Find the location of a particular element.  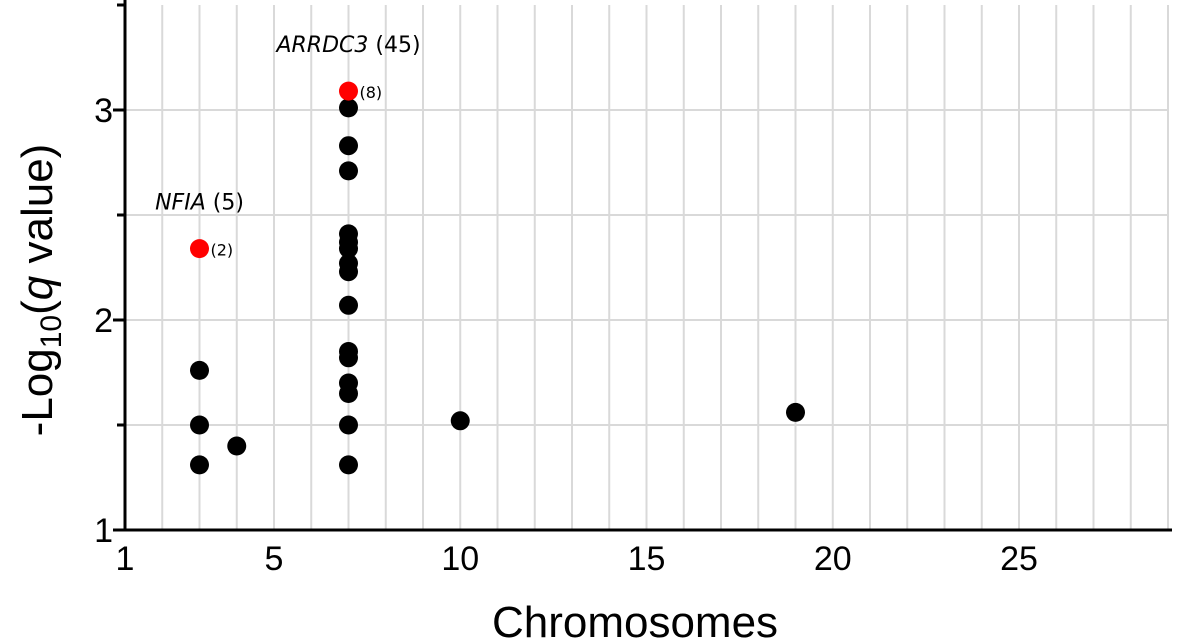

y-axis-title-rest: value) is located at coordinates (37, 210).